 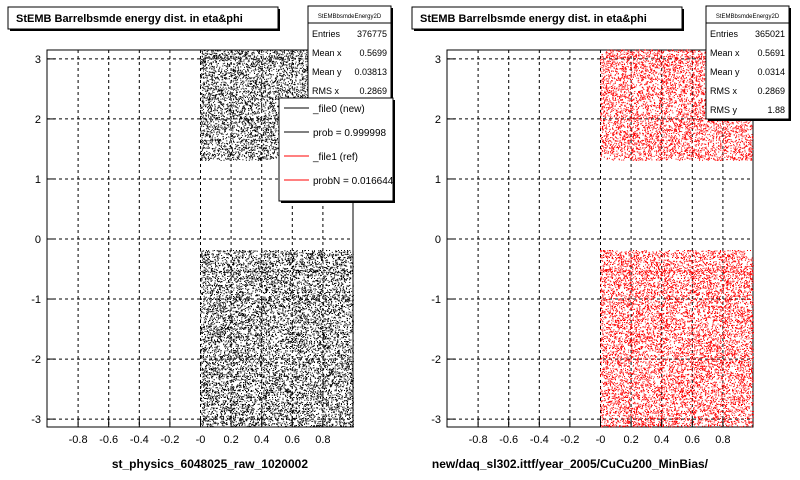 I want to click on legend-label: probN = 0.016644, so click(x=353, y=181).